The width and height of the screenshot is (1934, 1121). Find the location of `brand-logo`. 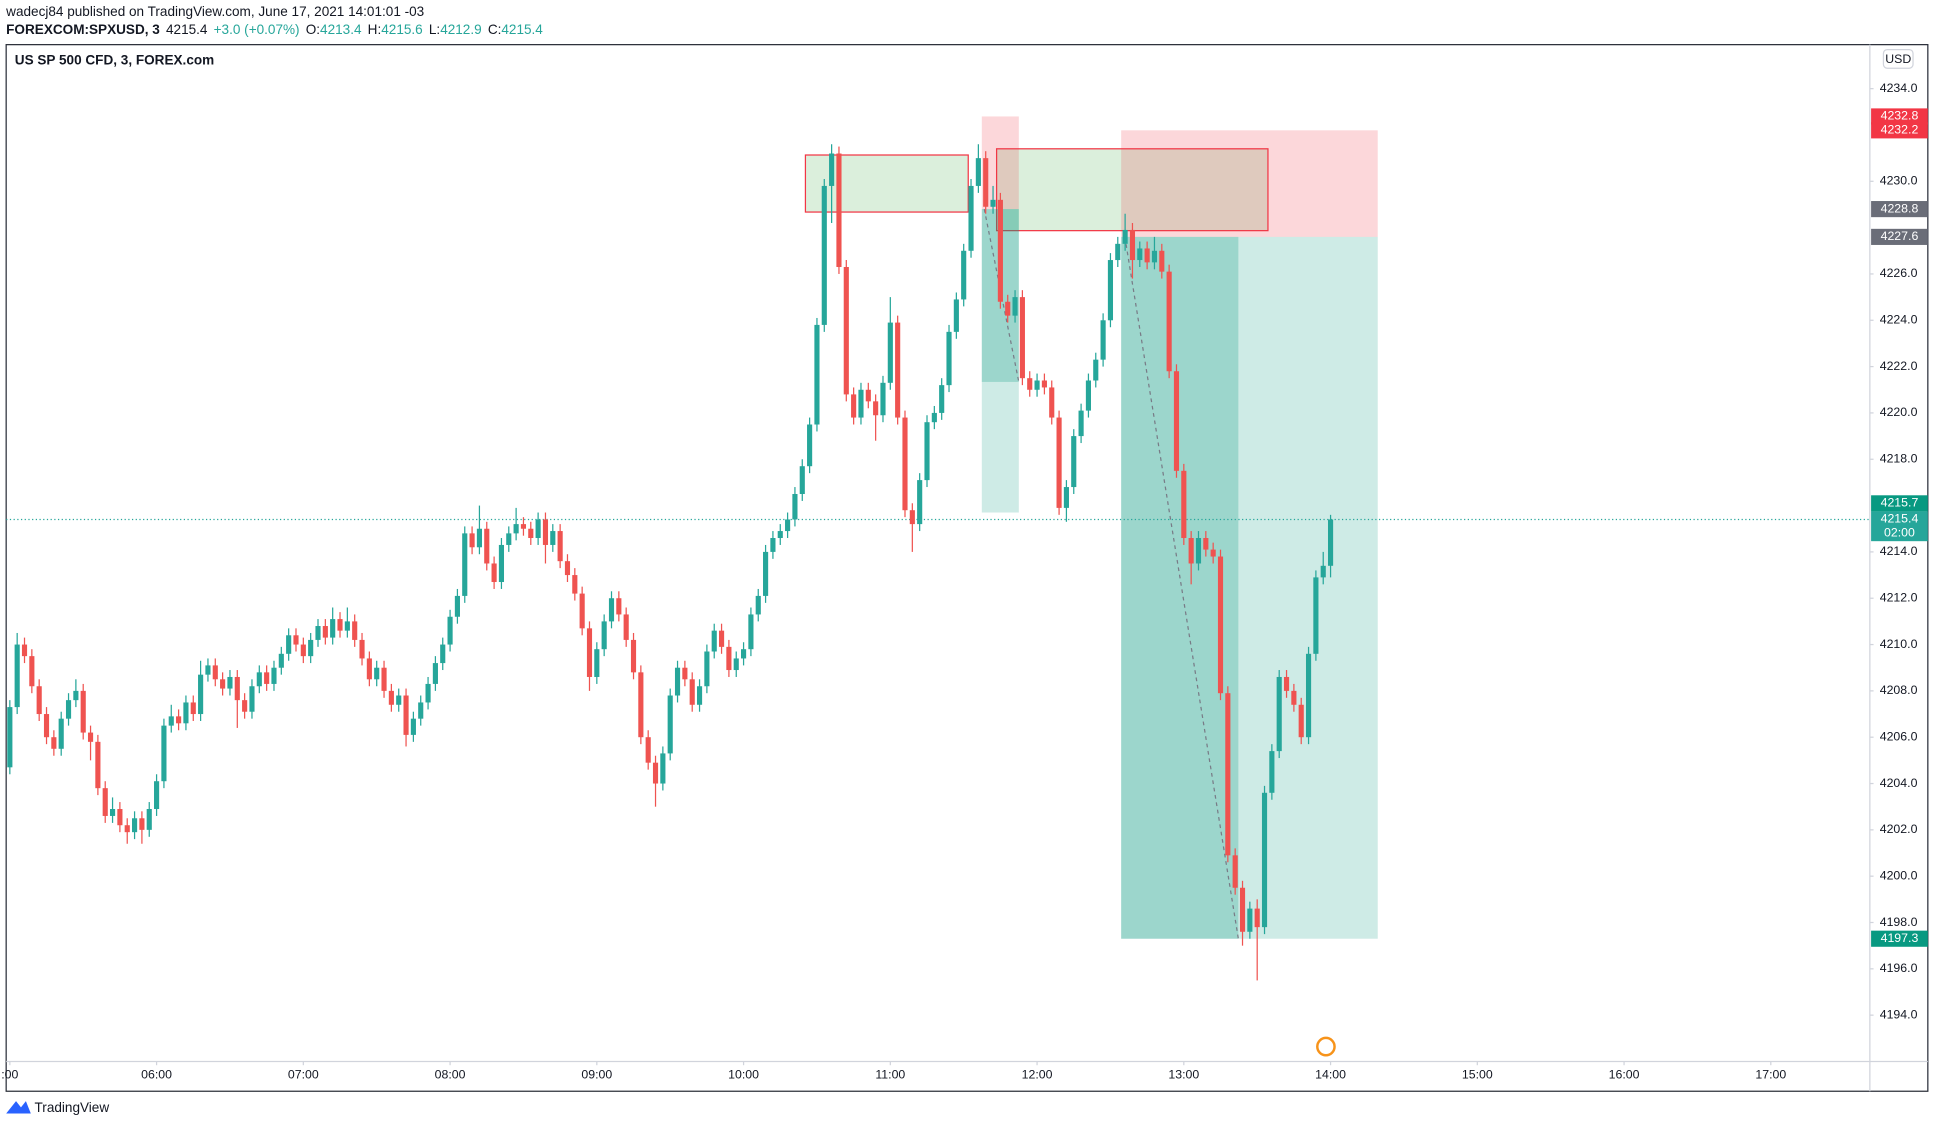

brand-logo is located at coordinates (18, 1107).